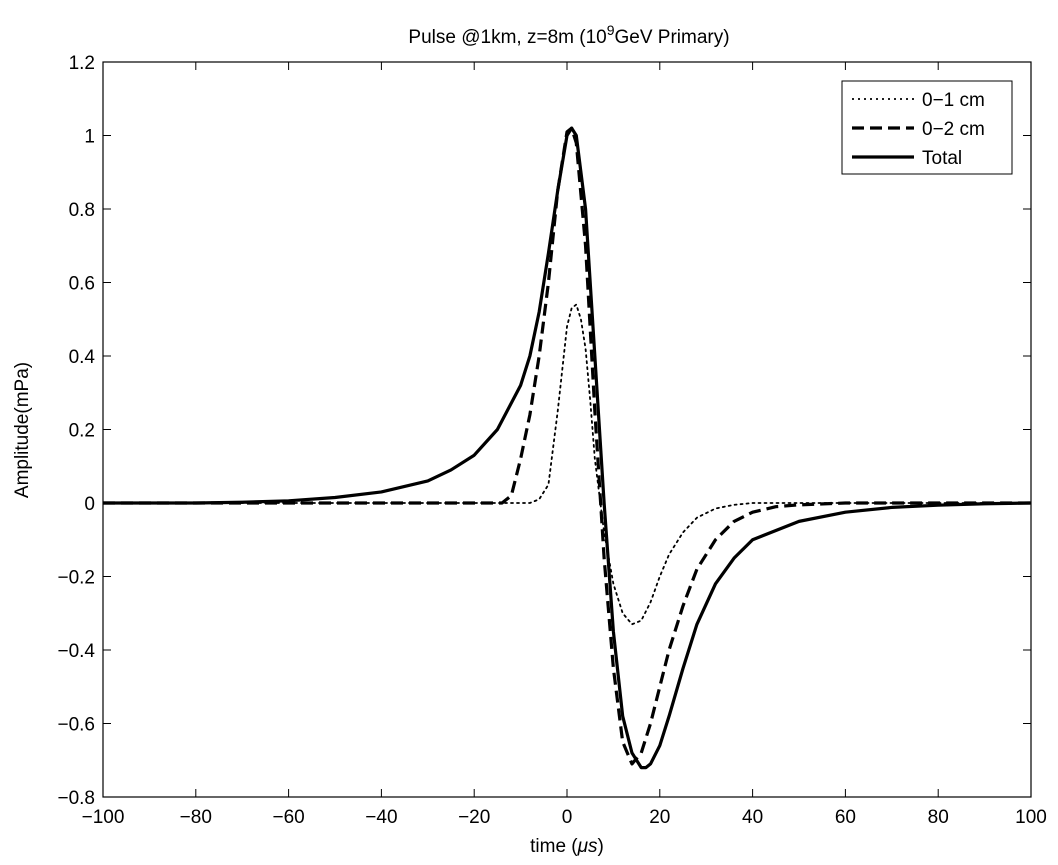 The width and height of the screenshot is (1058, 865). Describe the element at coordinates (82, 431) in the screenshot. I see `y-tick-label: 0.2` at that location.